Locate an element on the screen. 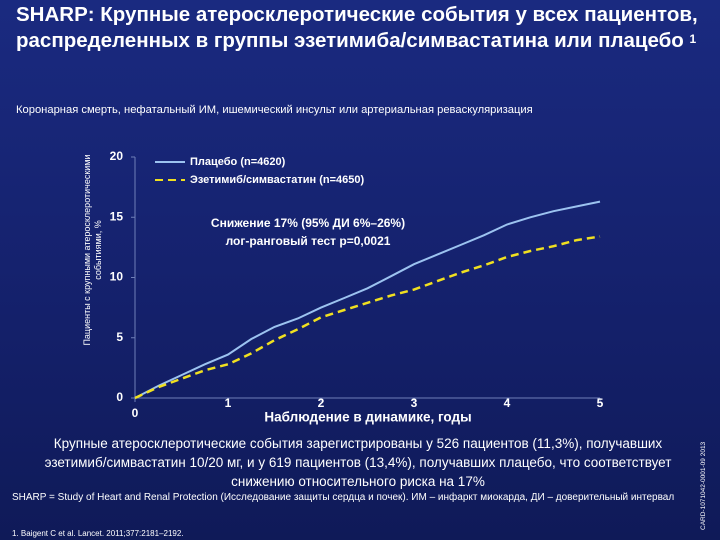  x-tick-label: 3 is located at coordinates (414, 403).